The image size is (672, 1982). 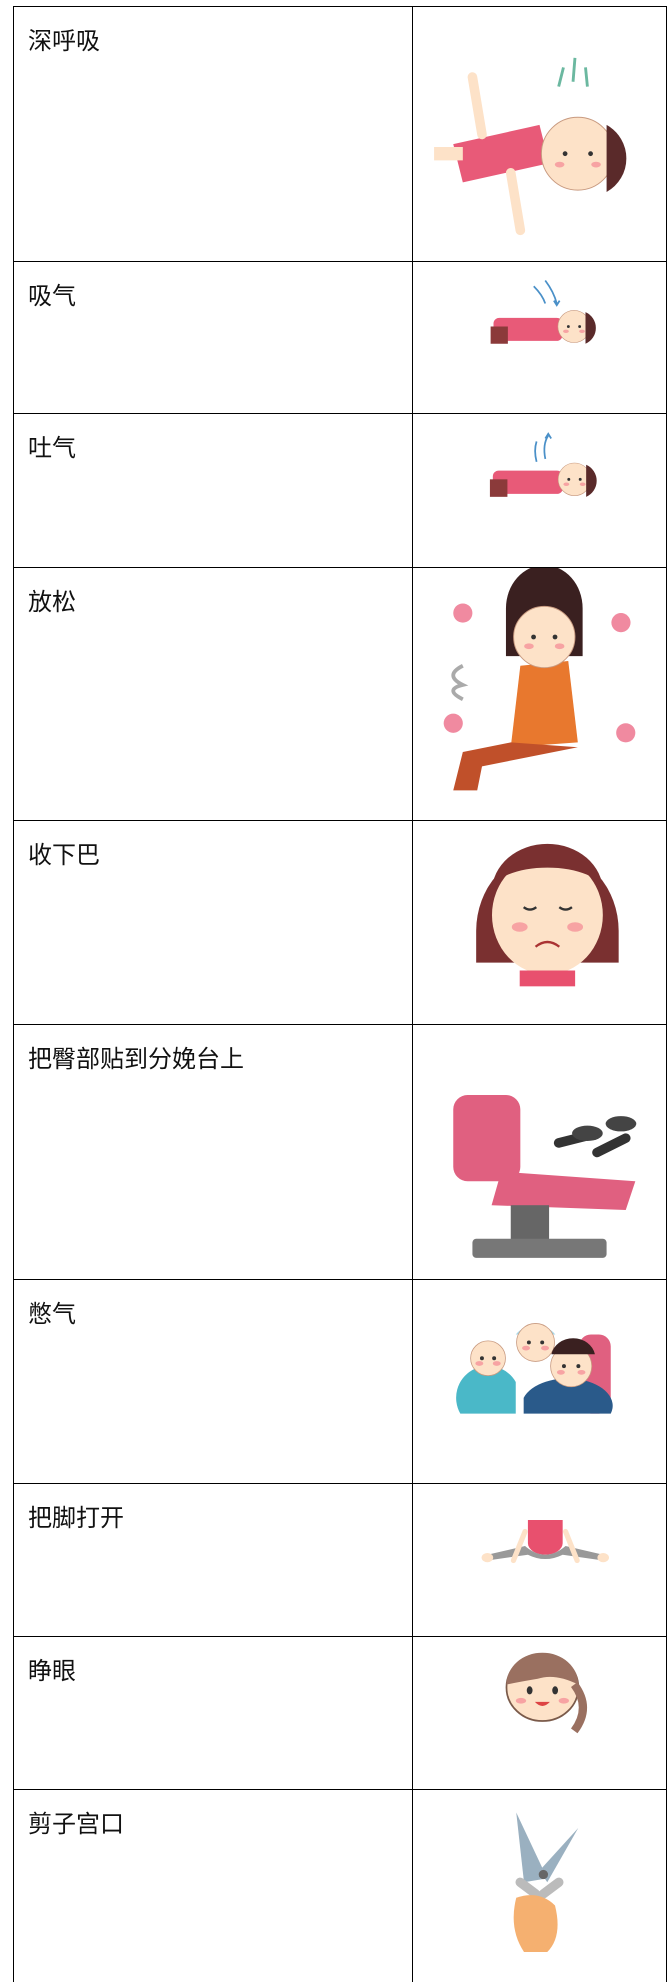 I want to click on label-cell: 放松, so click(x=213, y=694).